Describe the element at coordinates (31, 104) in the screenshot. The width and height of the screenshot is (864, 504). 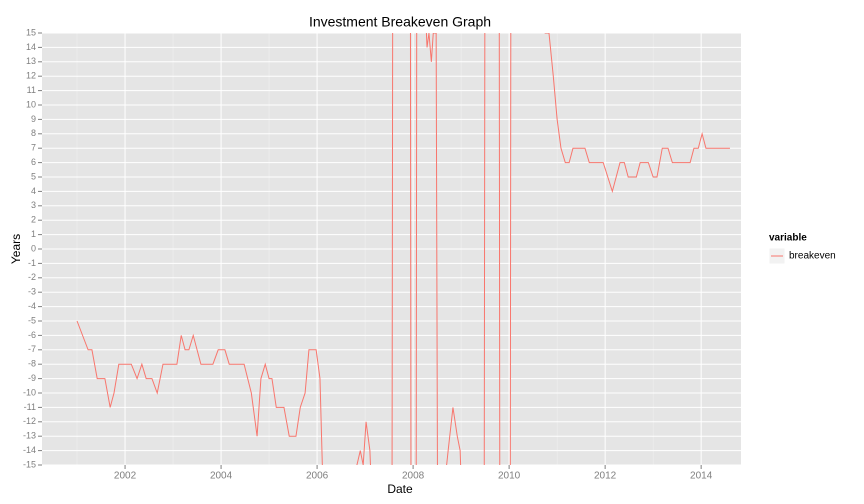
I see `y-tick-label: 10` at that location.